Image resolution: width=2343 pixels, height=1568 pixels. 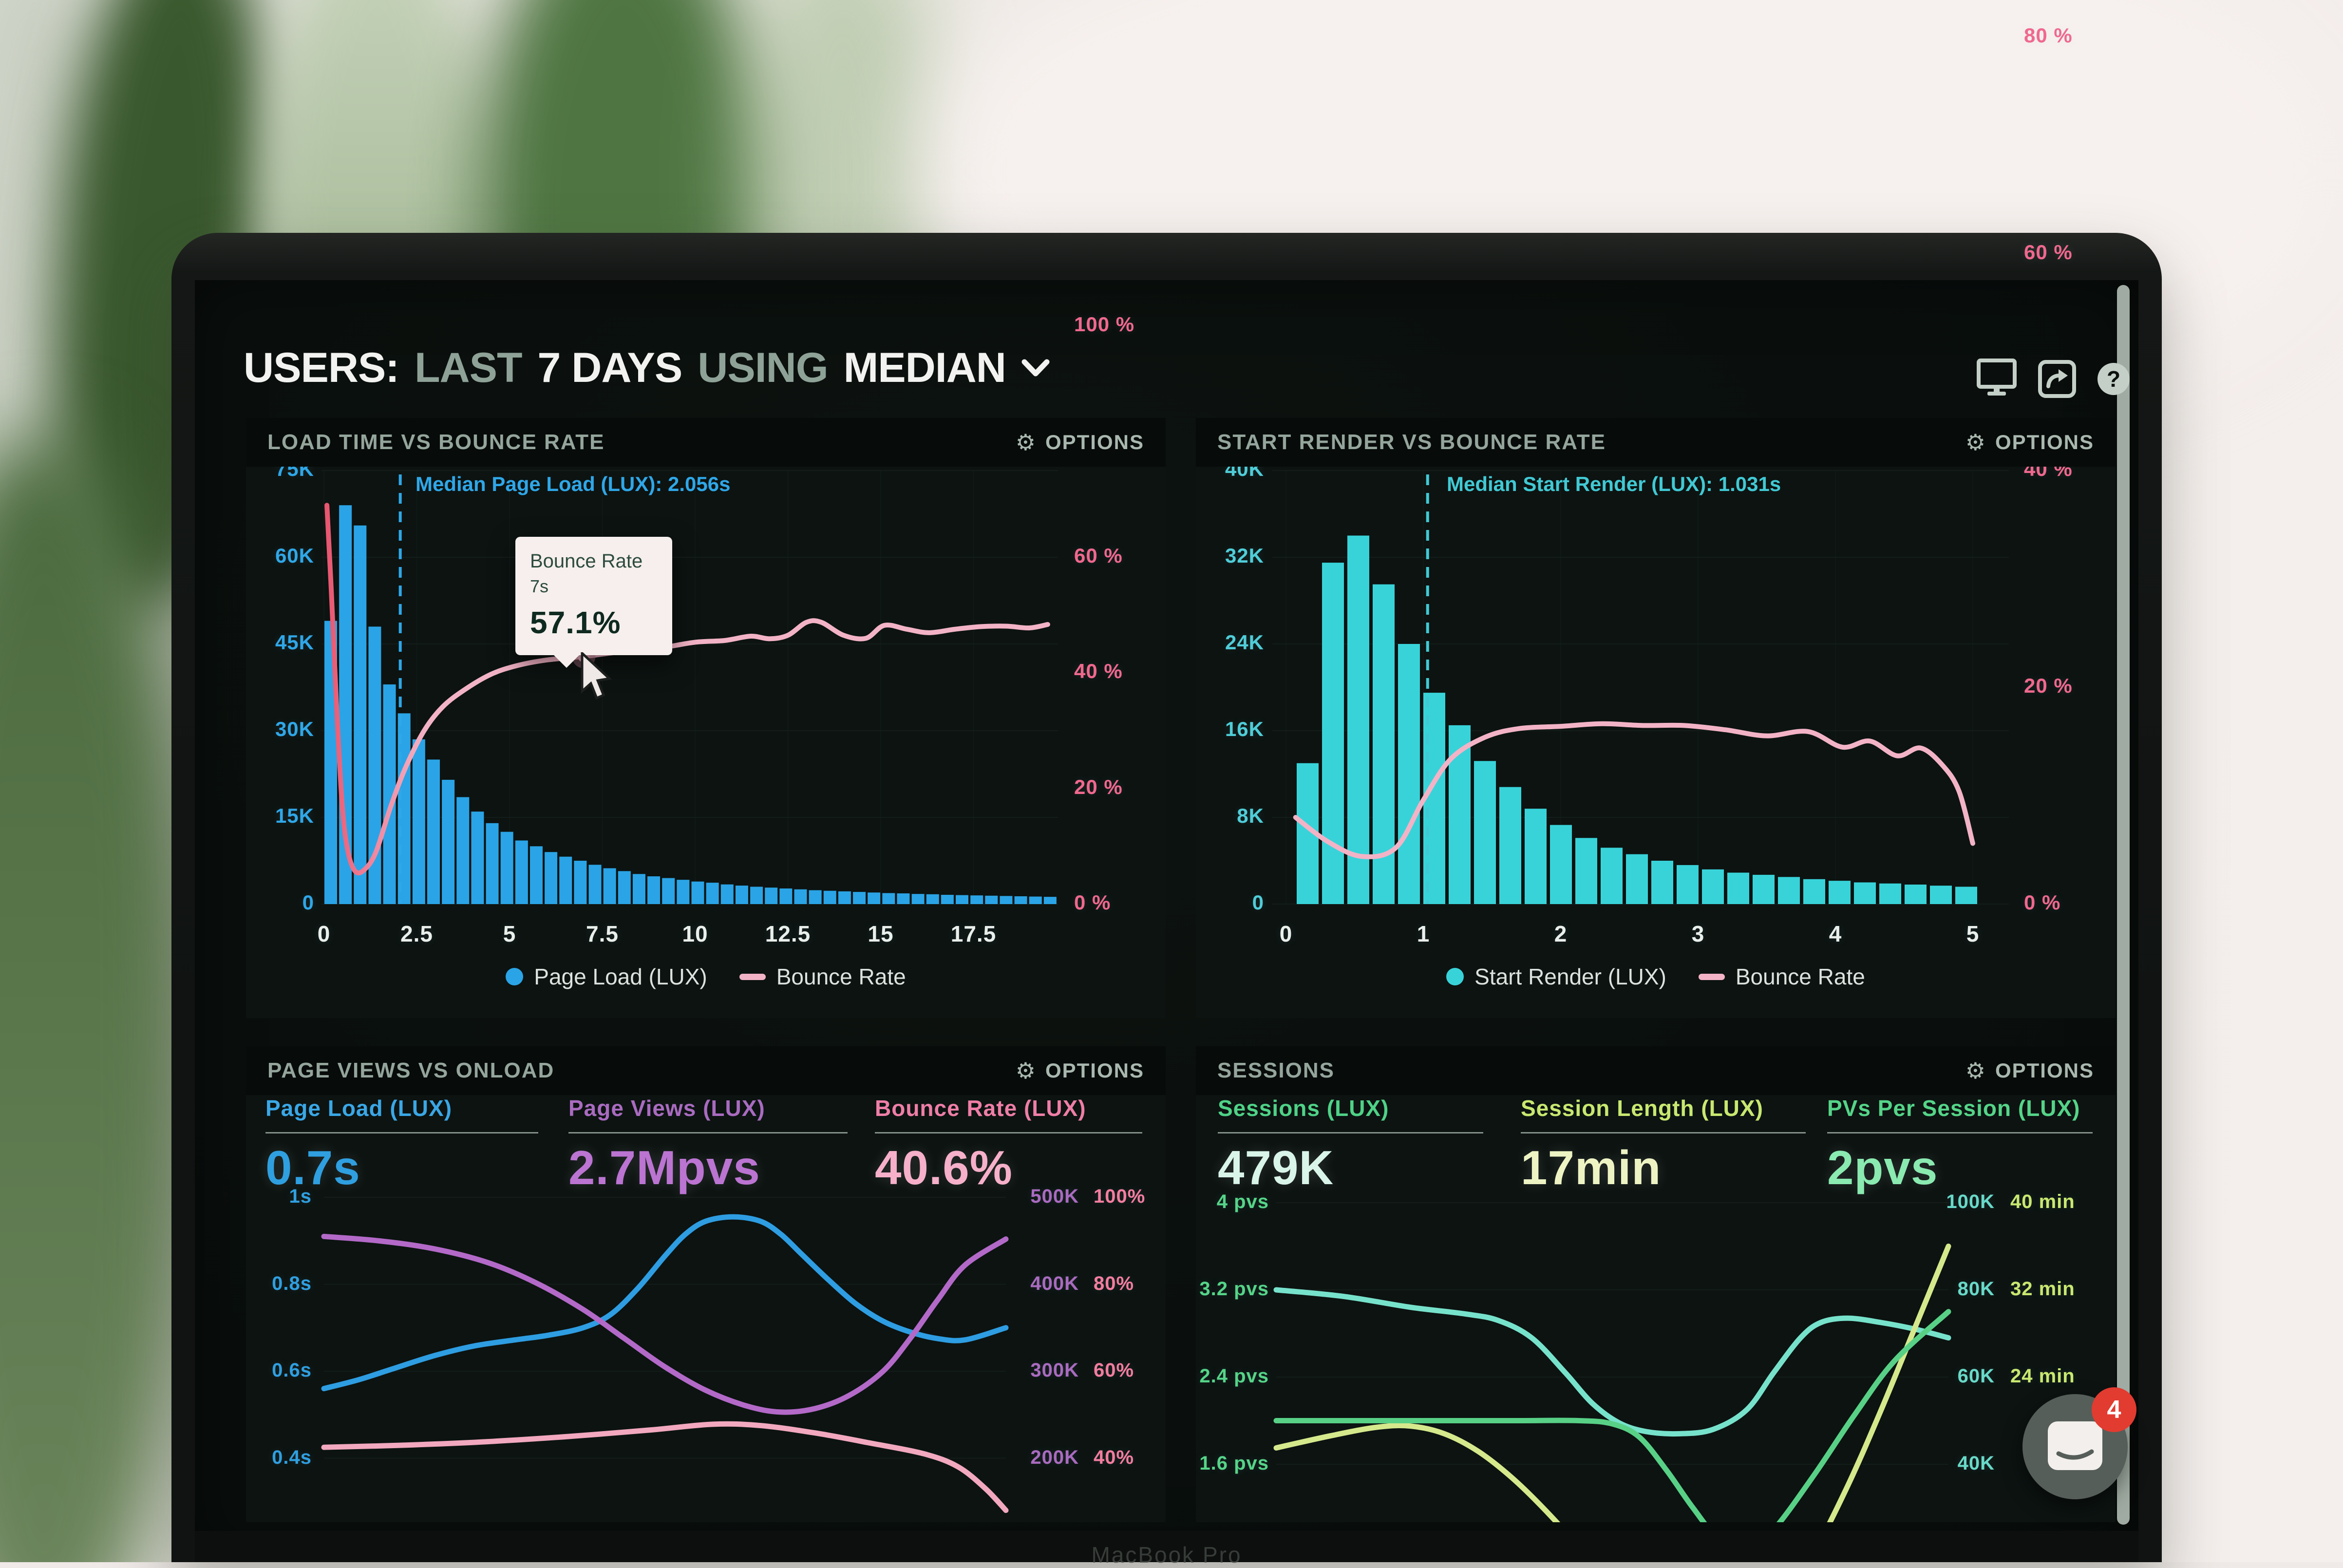 What do you see at coordinates (706, 1071) in the screenshot?
I see `panel-header: PAGE VIEWS VS ONLOAD ⚙ OPTIONS` at bounding box center [706, 1071].